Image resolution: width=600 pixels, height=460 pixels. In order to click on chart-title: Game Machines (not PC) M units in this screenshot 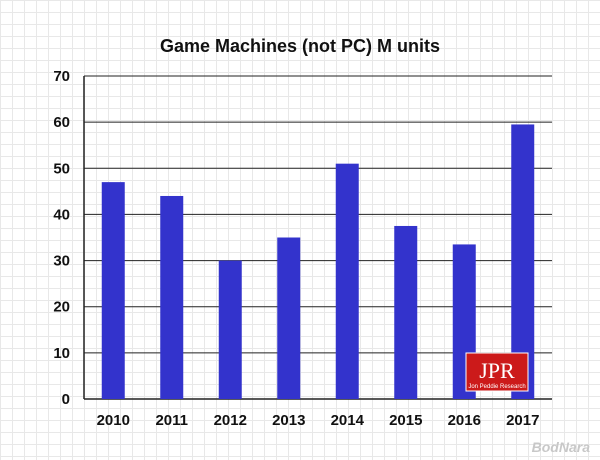, I will do `click(300, 46)`.